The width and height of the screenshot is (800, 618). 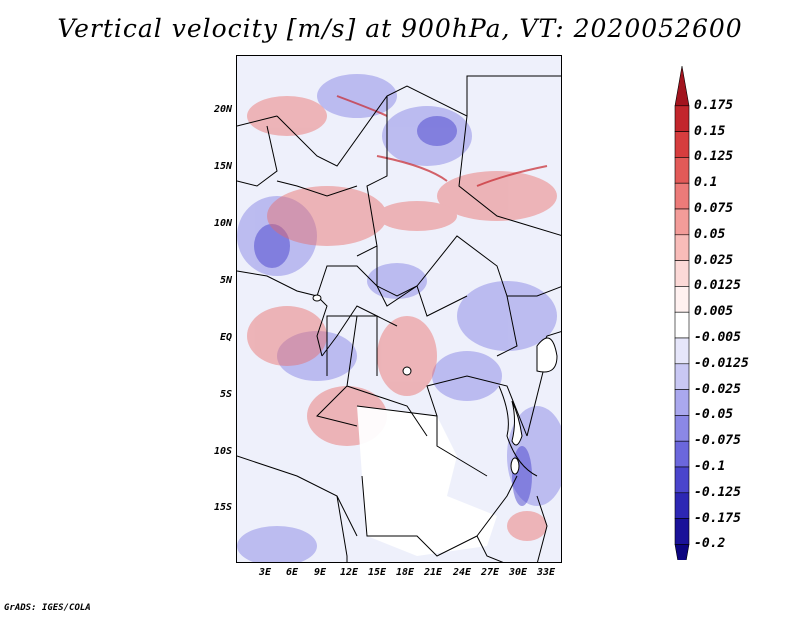 What do you see at coordinates (225, 337) in the screenshot?
I see `lat-label-eq: EQ` at bounding box center [225, 337].